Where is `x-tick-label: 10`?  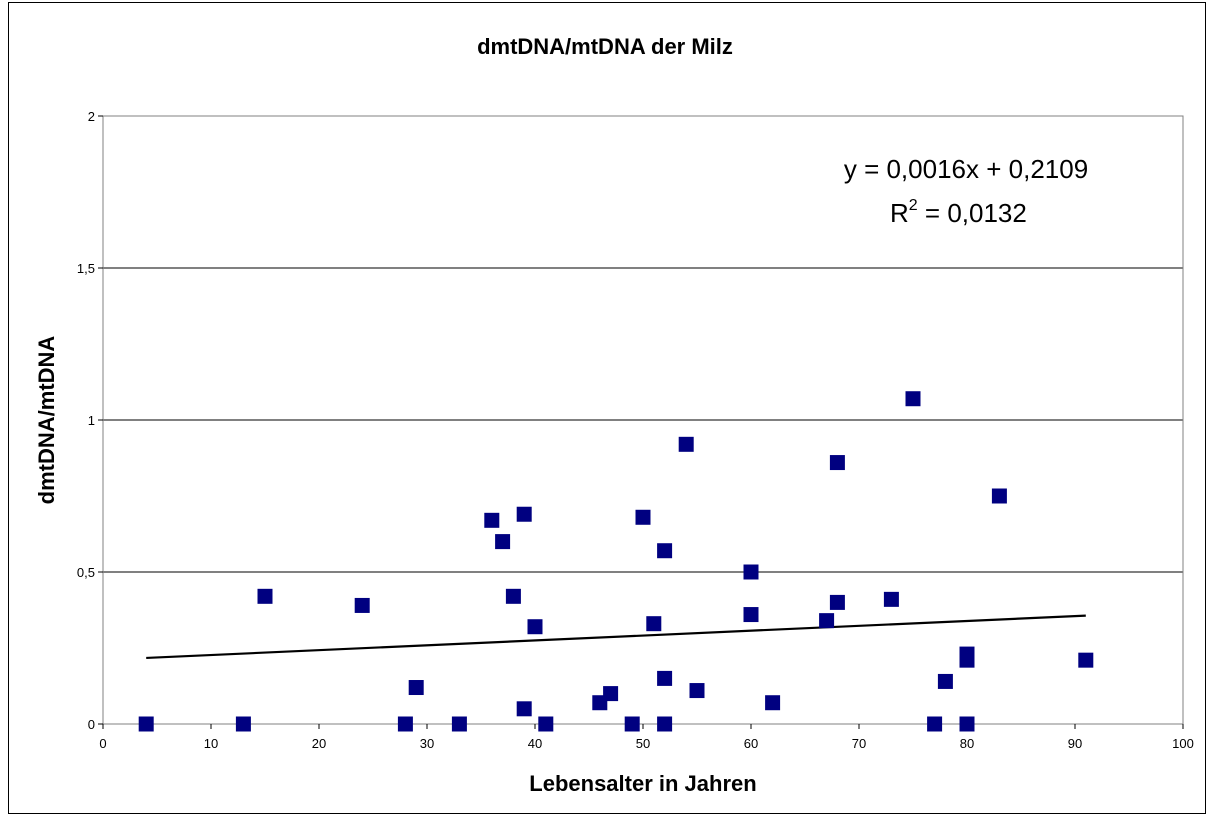 x-tick-label: 10 is located at coordinates (211, 743).